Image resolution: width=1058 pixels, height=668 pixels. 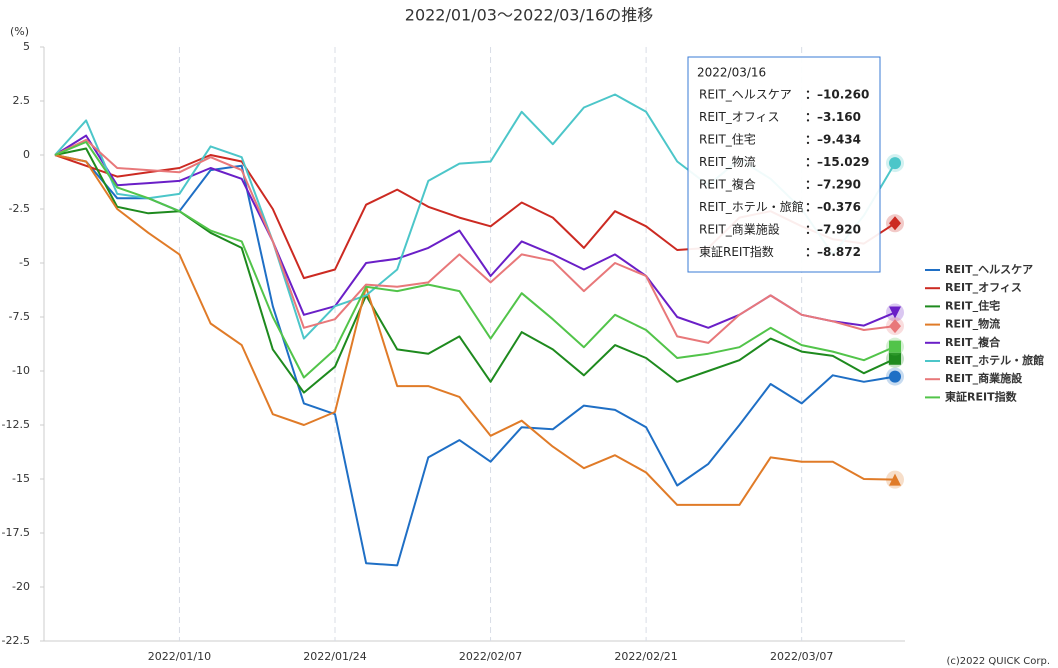 I want to click on tooltip-name: REIT_住宅, so click(x=727, y=139).